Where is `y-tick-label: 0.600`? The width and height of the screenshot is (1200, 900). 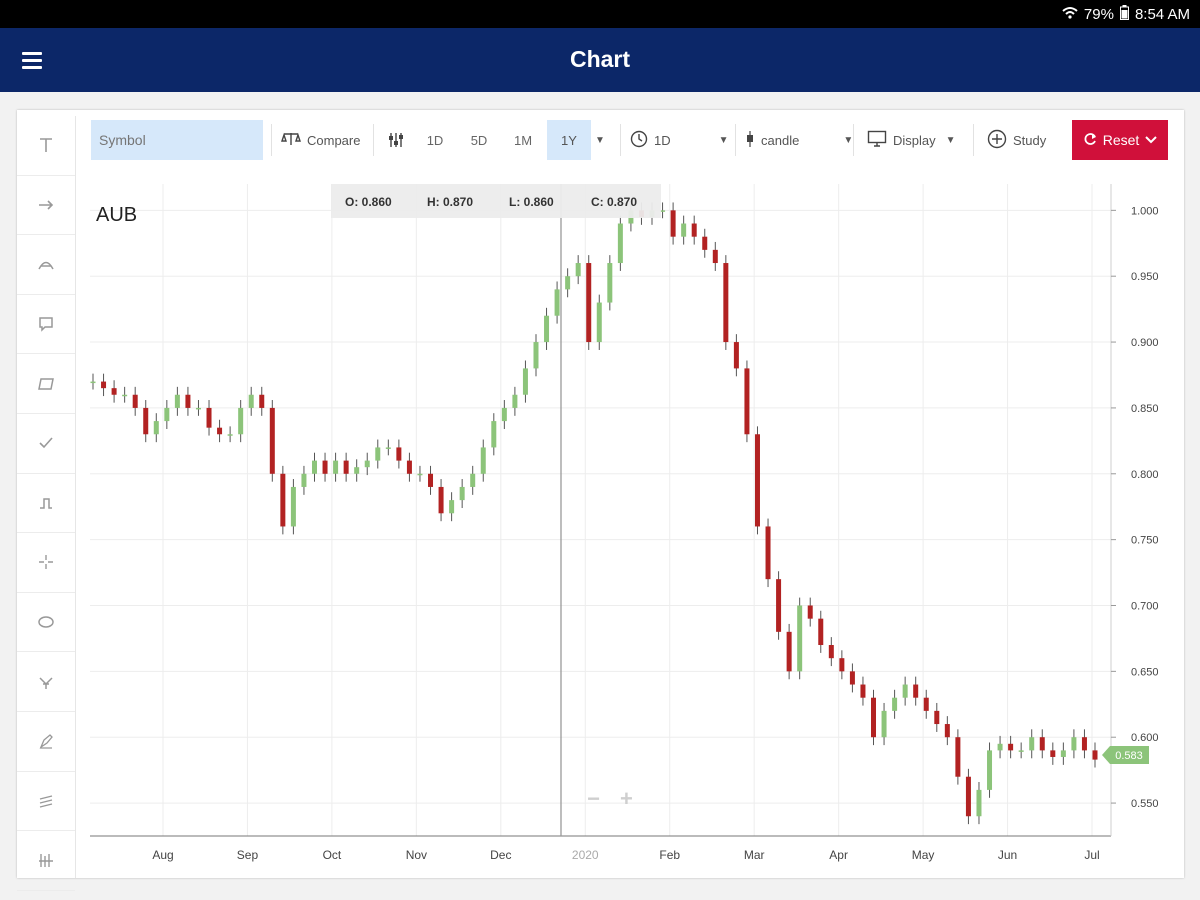 y-tick-label: 0.600 is located at coordinates (1145, 738).